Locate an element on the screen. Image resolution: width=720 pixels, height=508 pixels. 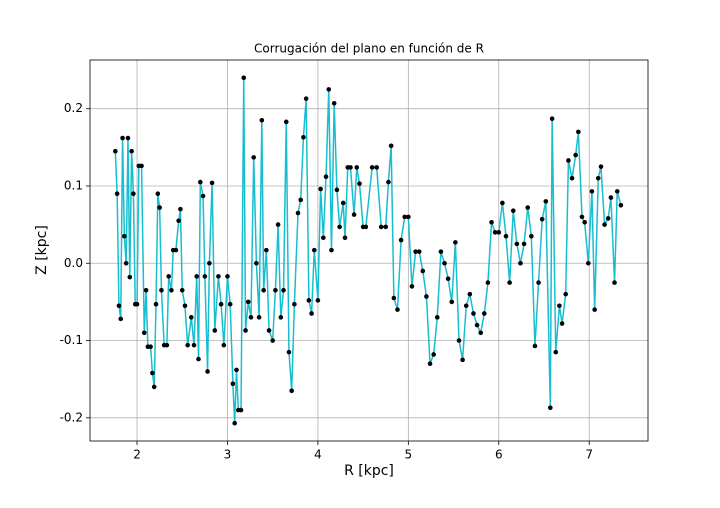
y-tick-label: 0.1 is located at coordinates (73, 185).